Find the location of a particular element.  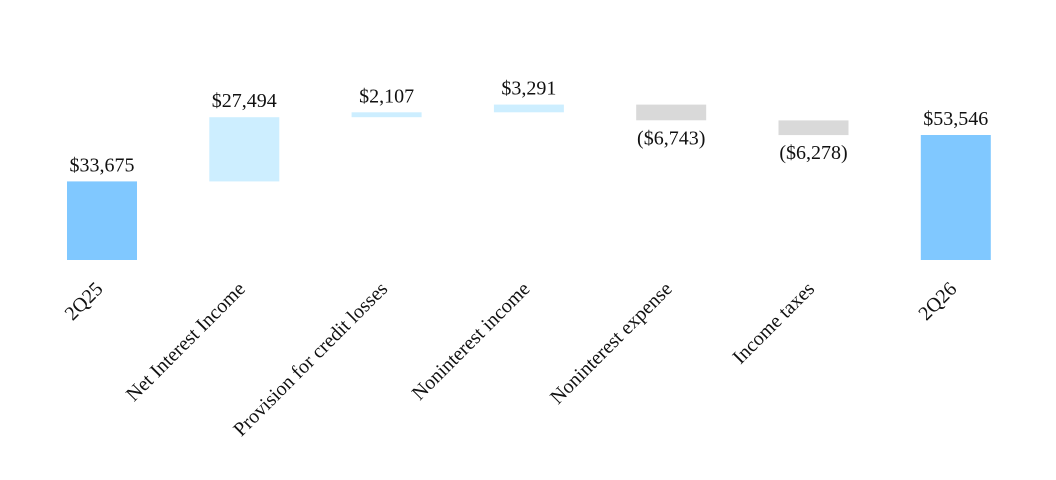

value-label-3: $3,291 is located at coordinates (528, 89).